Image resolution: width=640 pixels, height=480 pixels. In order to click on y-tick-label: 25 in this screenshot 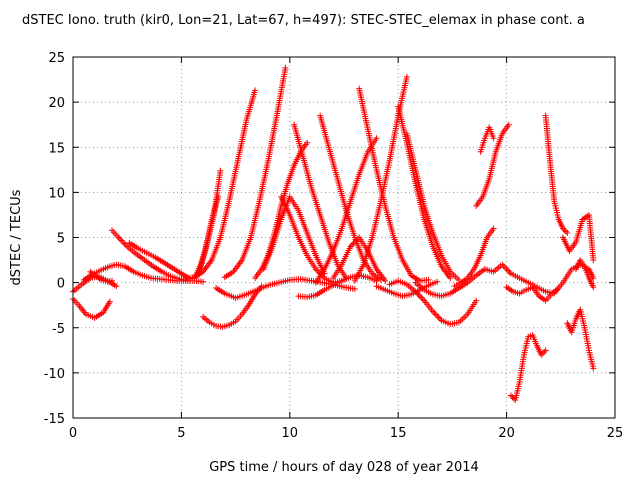, I will do `click(56, 58)`.